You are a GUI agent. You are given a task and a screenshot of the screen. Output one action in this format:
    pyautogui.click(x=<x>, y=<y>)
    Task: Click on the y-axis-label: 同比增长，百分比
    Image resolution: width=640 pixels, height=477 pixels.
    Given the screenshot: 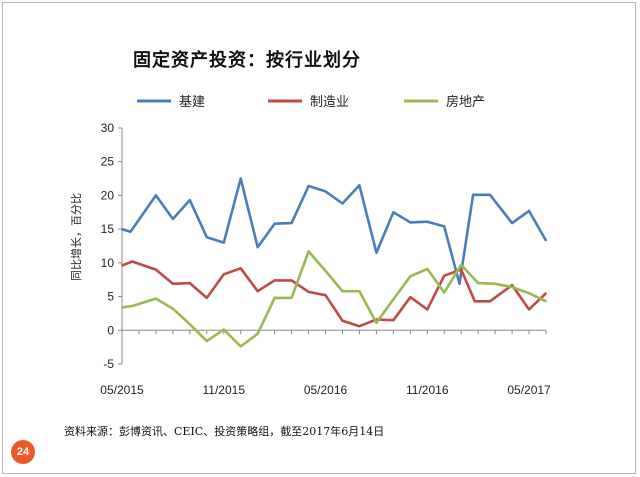 What is the action you would take?
    pyautogui.click(x=76, y=237)
    